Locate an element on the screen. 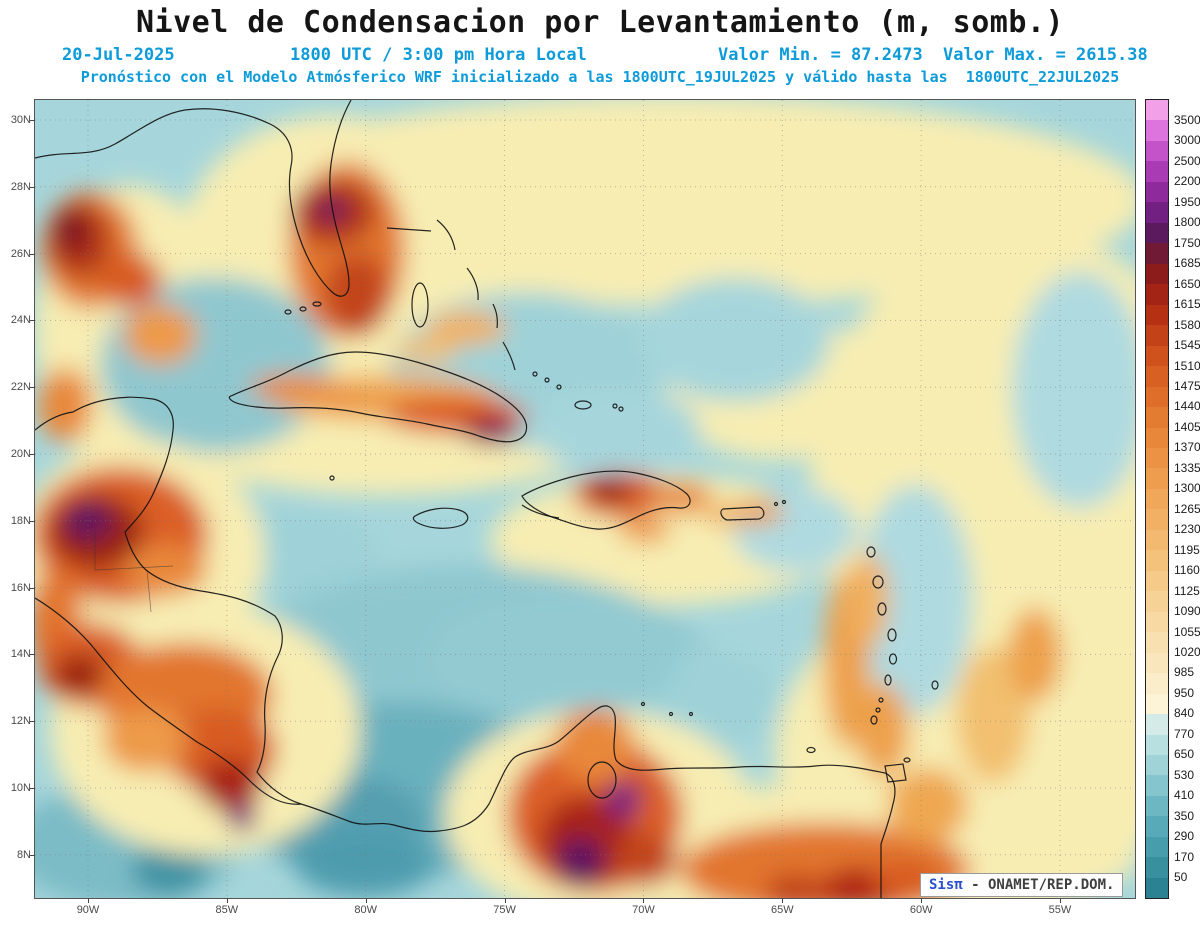 The image size is (1200, 927). colorbar-tick-label: 50 is located at coordinates (1181, 877).